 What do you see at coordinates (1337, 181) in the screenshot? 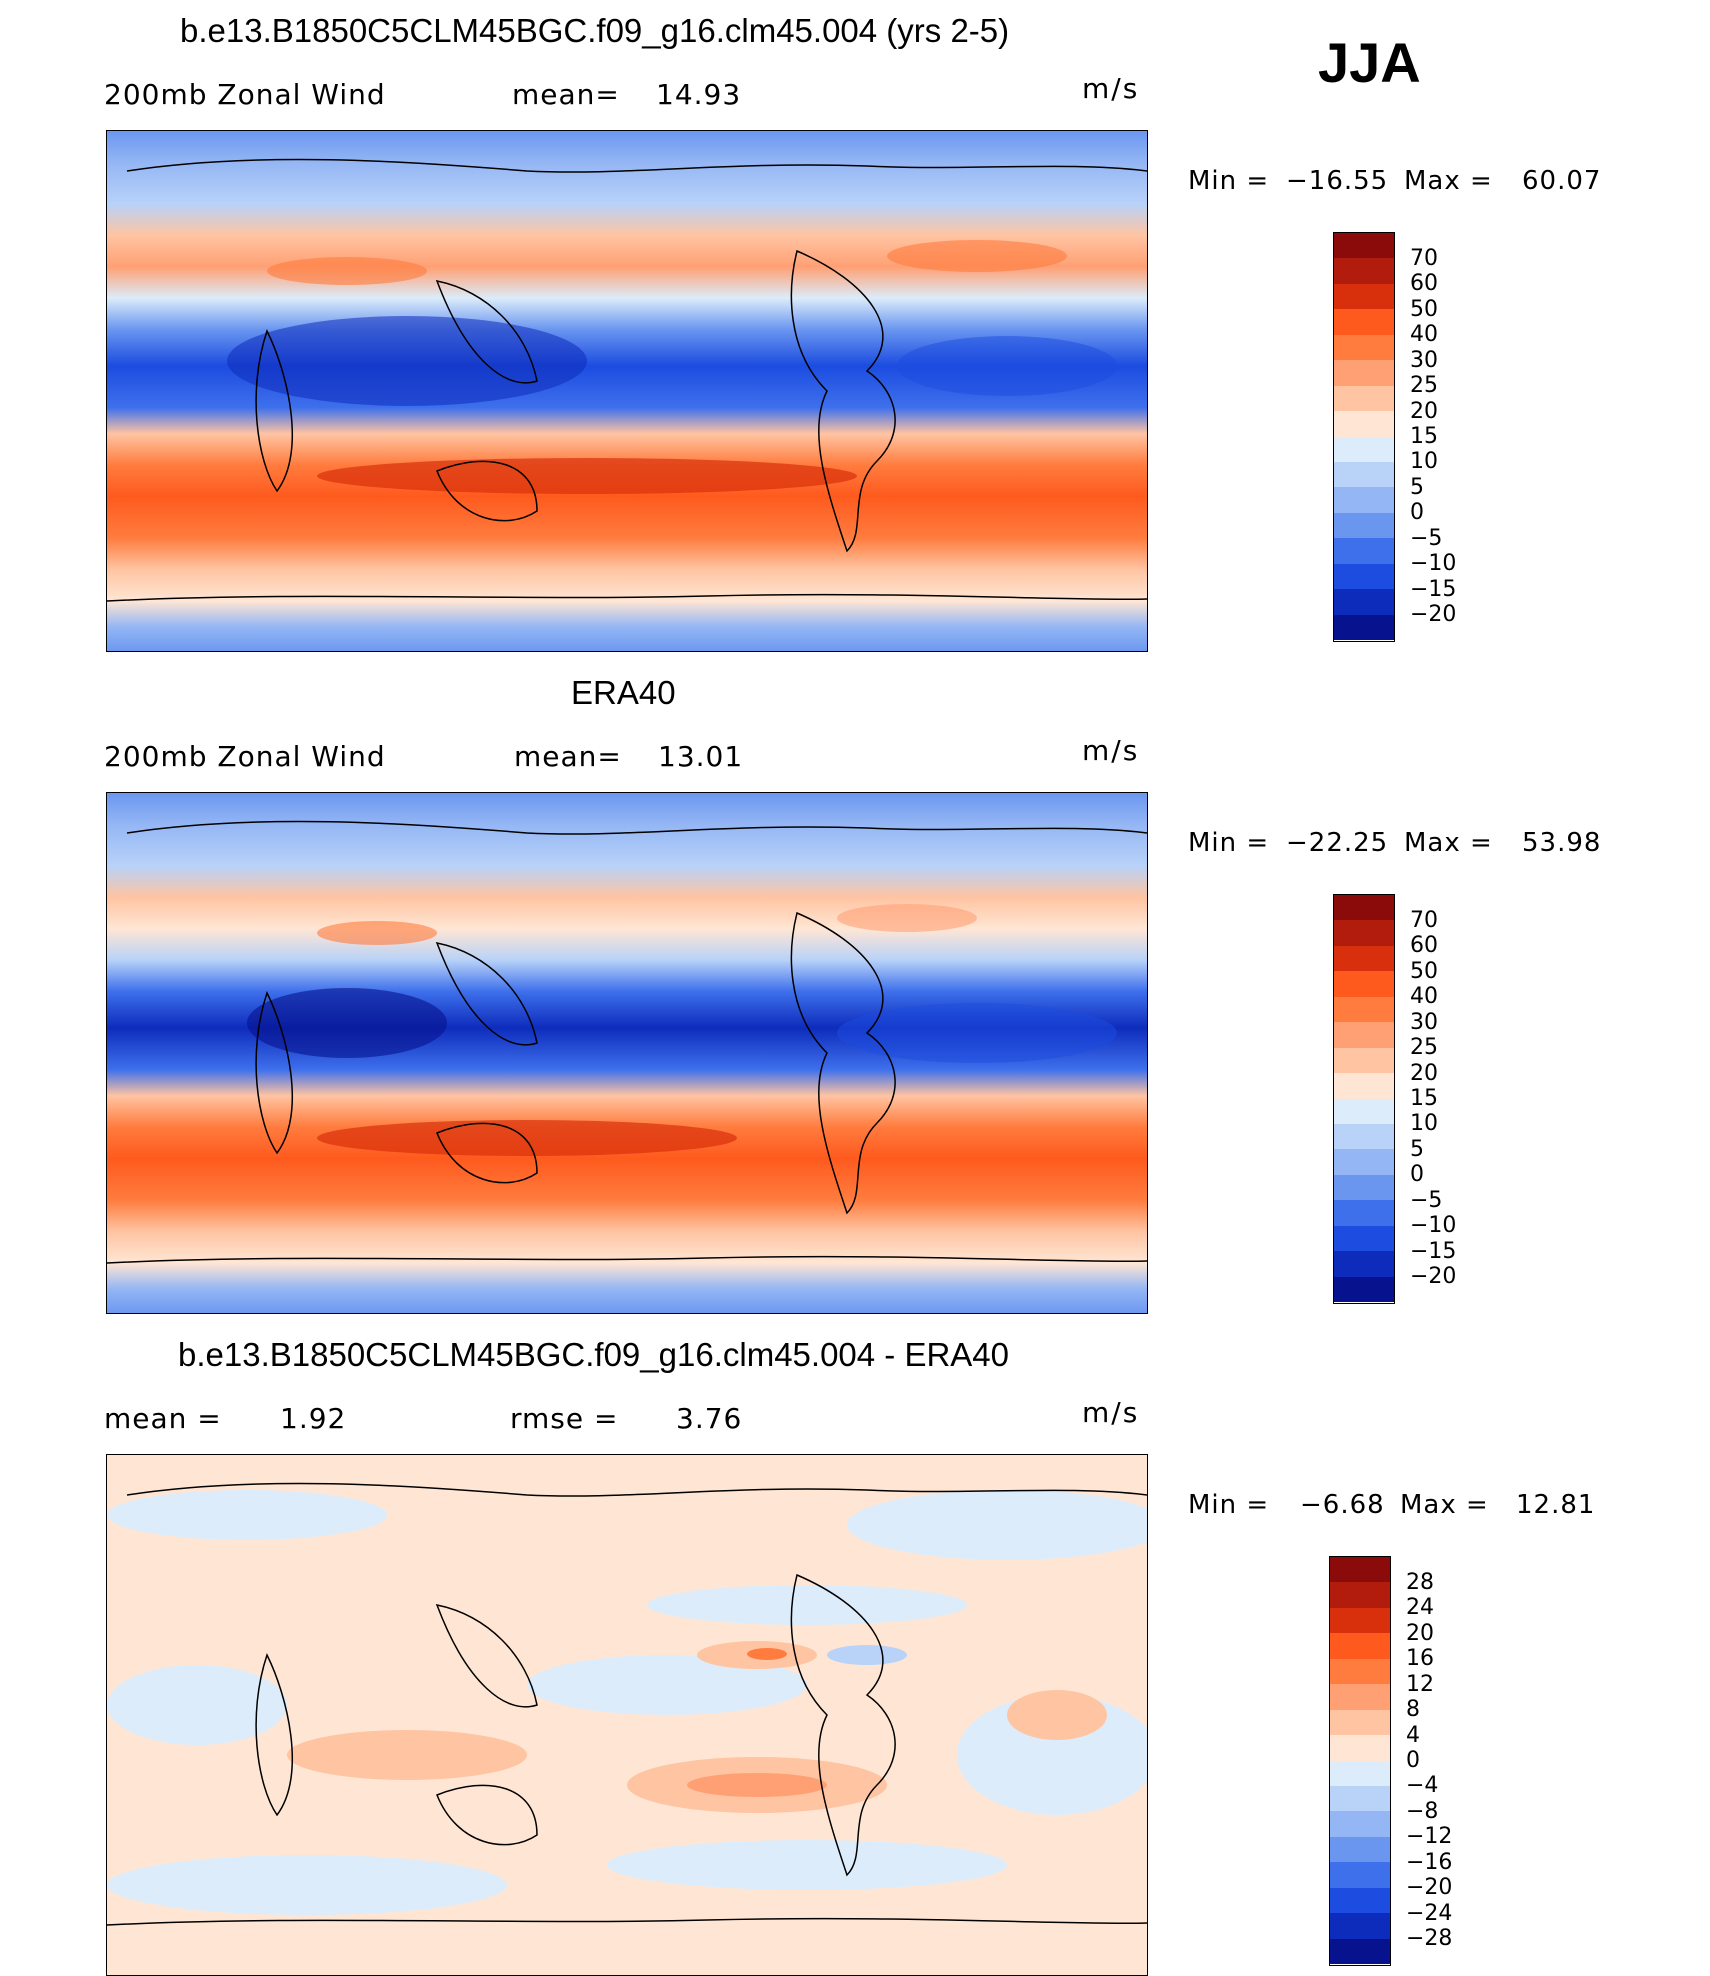
I see `panel1-min-value: −16.55` at bounding box center [1337, 181].